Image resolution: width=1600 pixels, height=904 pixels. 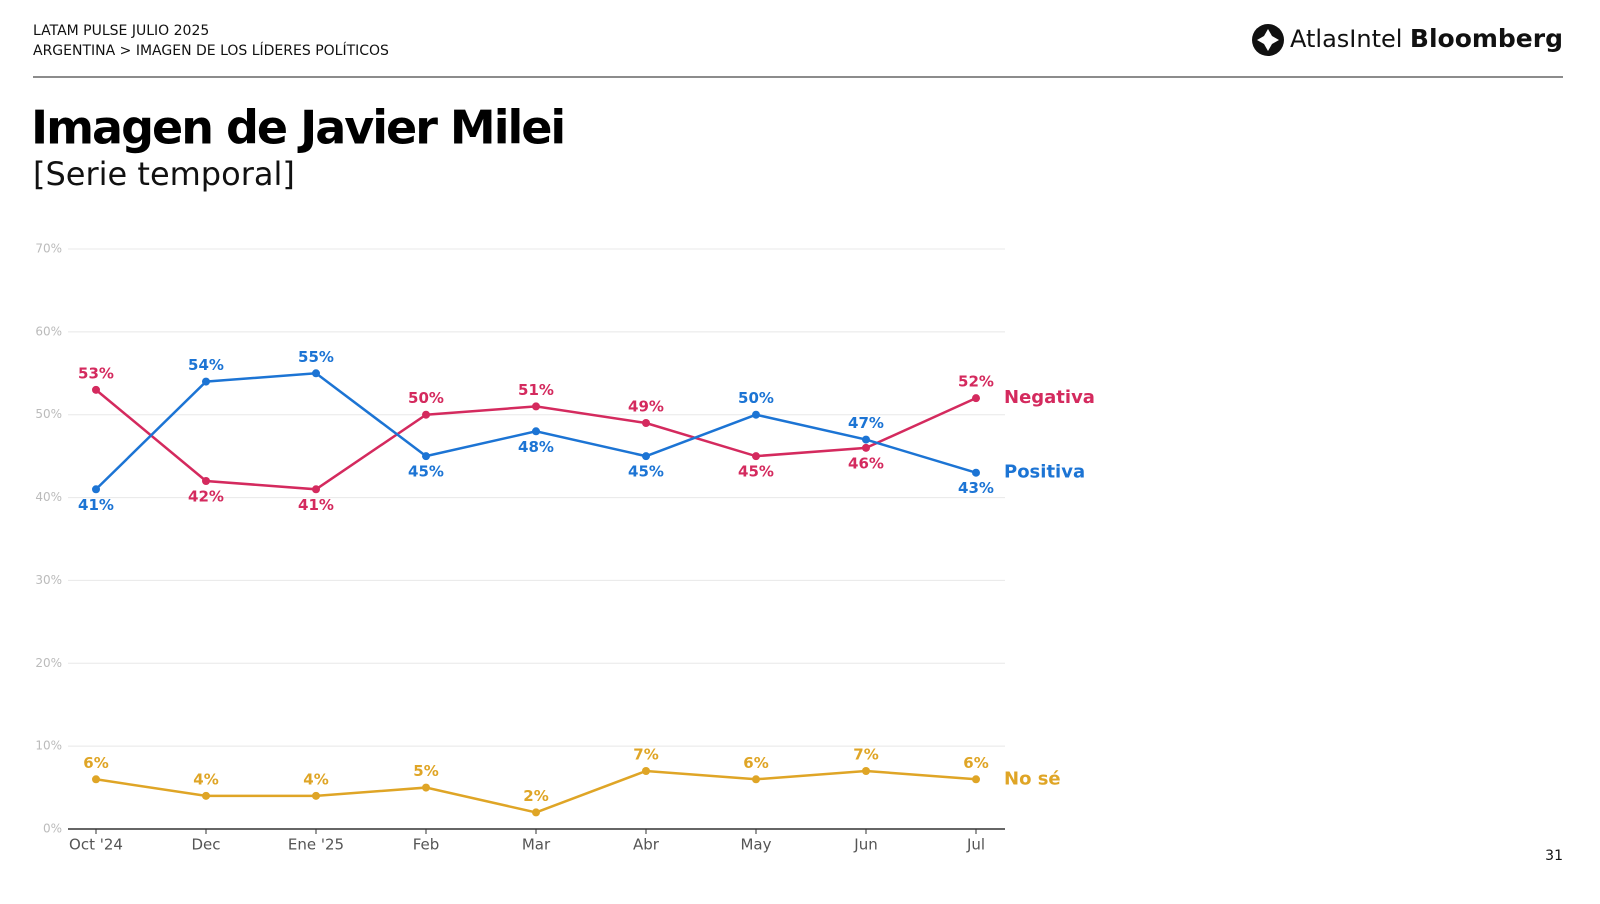 What do you see at coordinates (535, 796) in the screenshot?
I see `value-label: 2%` at bounding box center [535, 796].